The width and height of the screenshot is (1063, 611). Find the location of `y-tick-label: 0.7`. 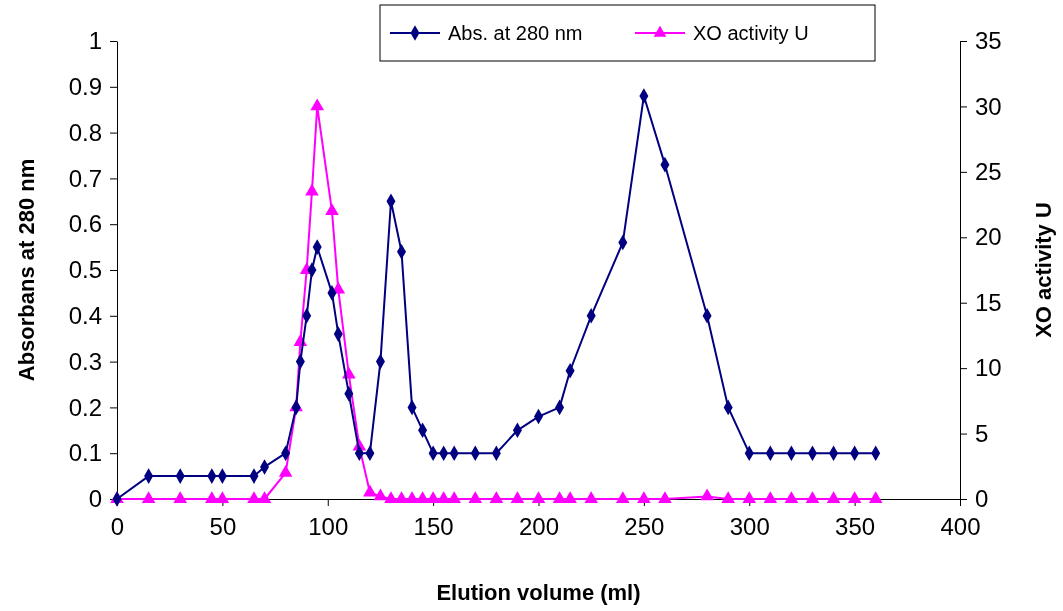

y-tick-label: 0.7 is located at coordinates (85, 178).